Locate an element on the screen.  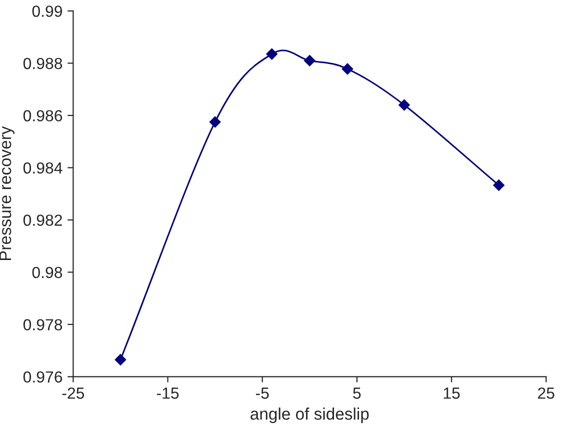
y-tick-label: 0.986 is located at coordinates (42, 116).